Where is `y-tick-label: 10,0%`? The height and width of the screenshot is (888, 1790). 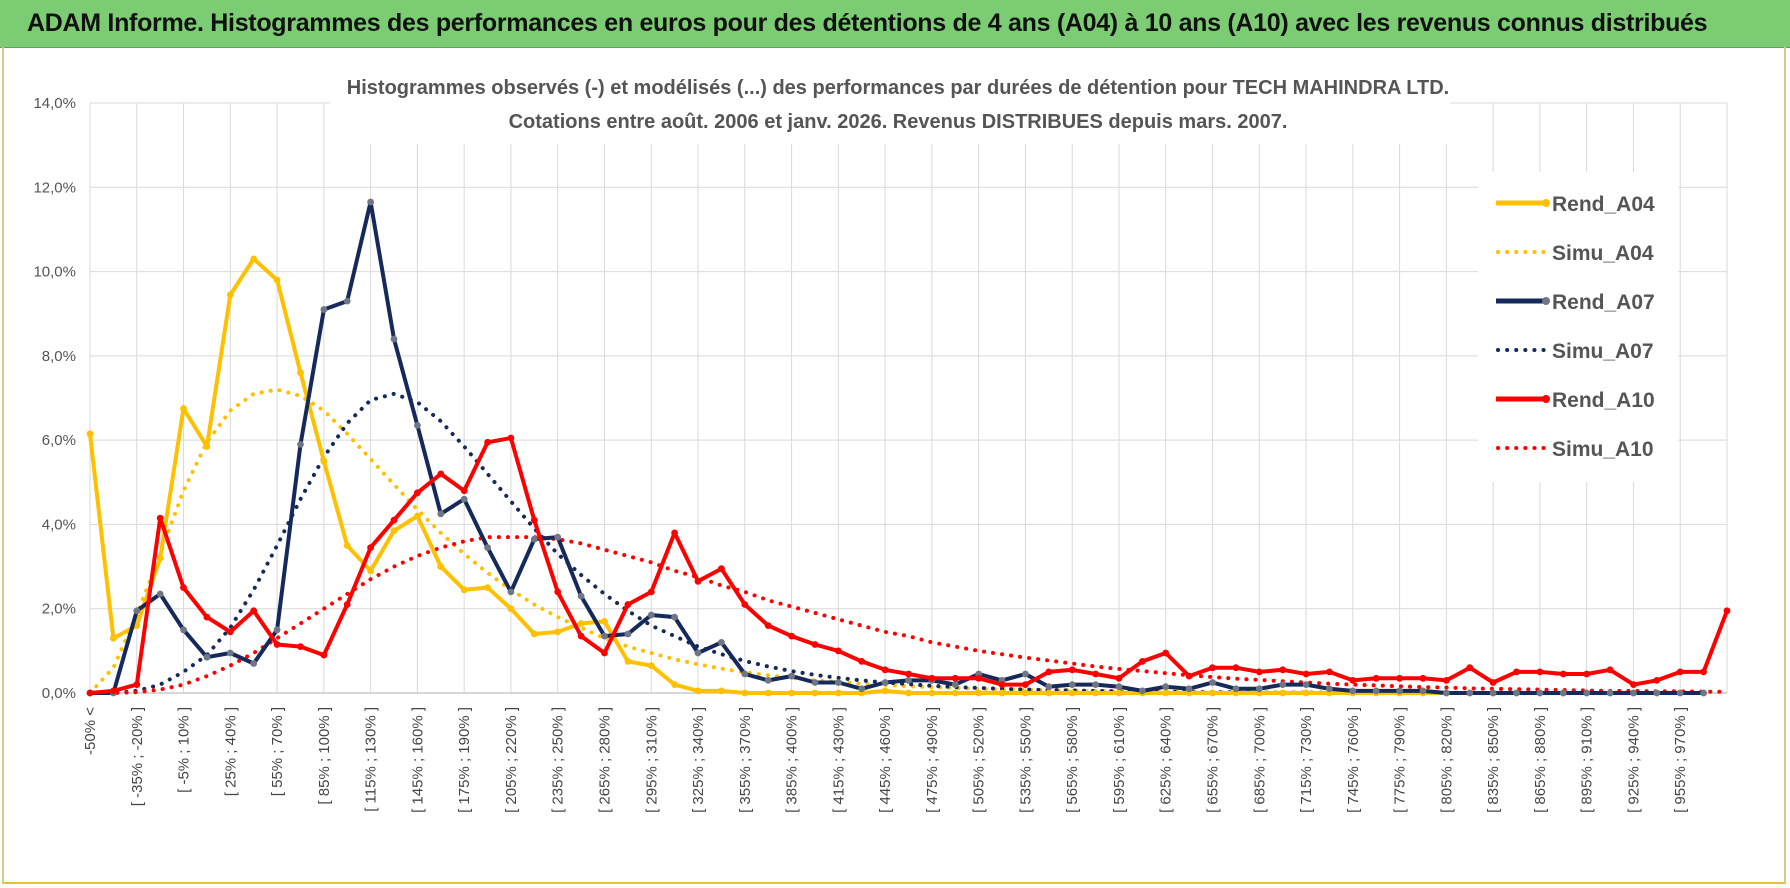
y-tick-label: 10,0% is located at coordinates (54, 272).